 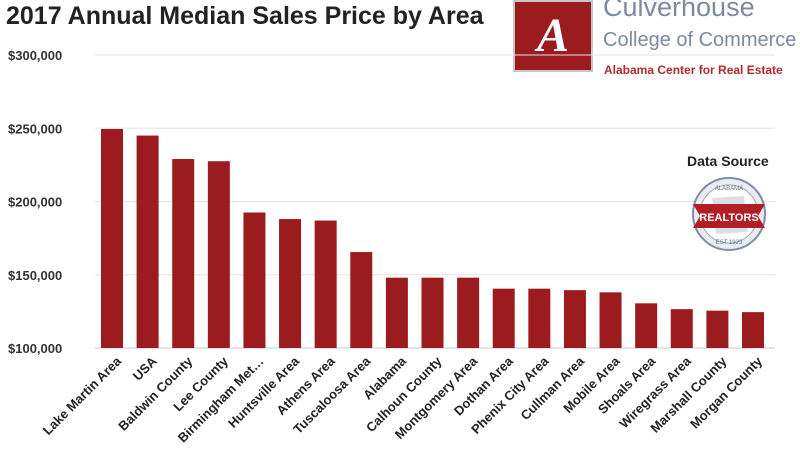 What do you see at coordinates (35, 55) in the screenshot?
I see `y-tick-label: $300,000` at bounding box center [35, 55].